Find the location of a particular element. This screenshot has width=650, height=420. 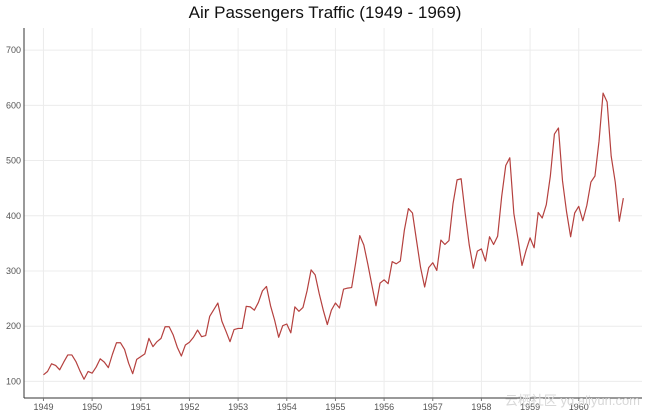

y-tick-label: 500 is located at coordinates (13, 161).